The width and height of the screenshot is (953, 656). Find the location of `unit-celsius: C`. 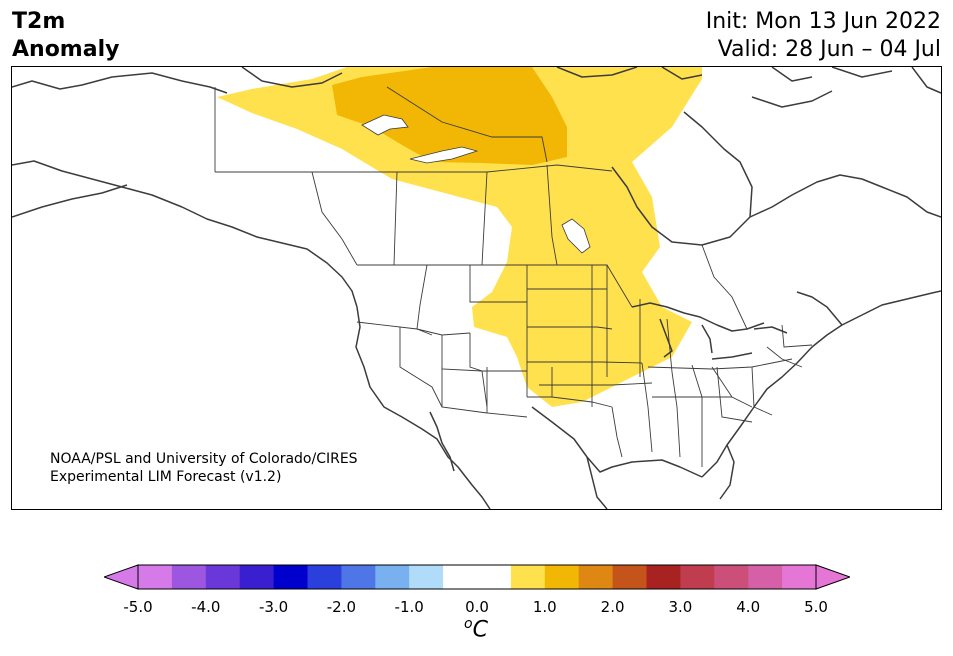

unit-celsius: C is located at coordinates (480, 630).